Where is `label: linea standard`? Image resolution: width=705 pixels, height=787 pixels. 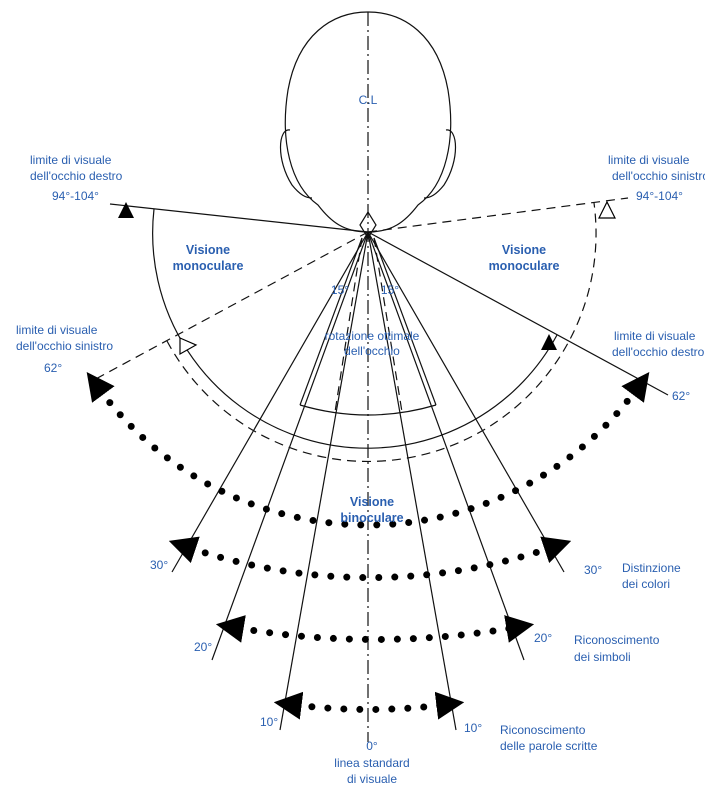
label: linea standard is located at coordinates (371, 763).